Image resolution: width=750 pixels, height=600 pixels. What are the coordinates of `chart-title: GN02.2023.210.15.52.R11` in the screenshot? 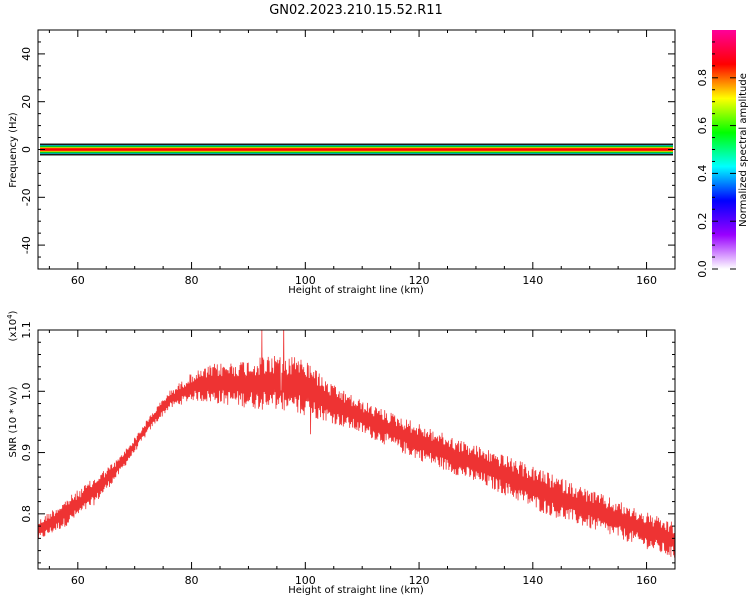 It's located at (356, 10).